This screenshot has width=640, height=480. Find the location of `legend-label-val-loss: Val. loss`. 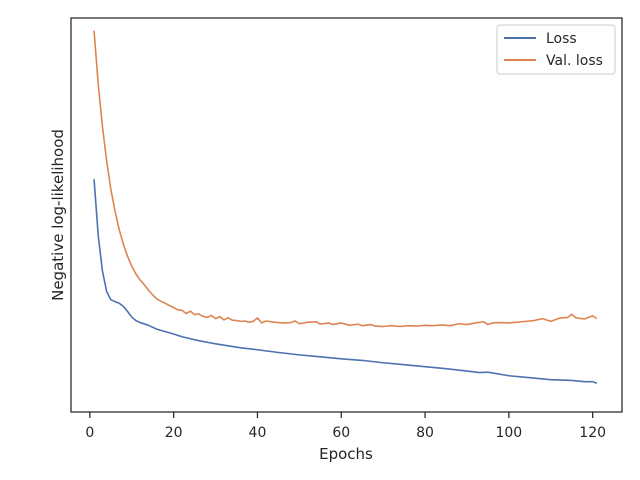

legend-label-val-loss: Val. loss is located at coordinates (574, 61).